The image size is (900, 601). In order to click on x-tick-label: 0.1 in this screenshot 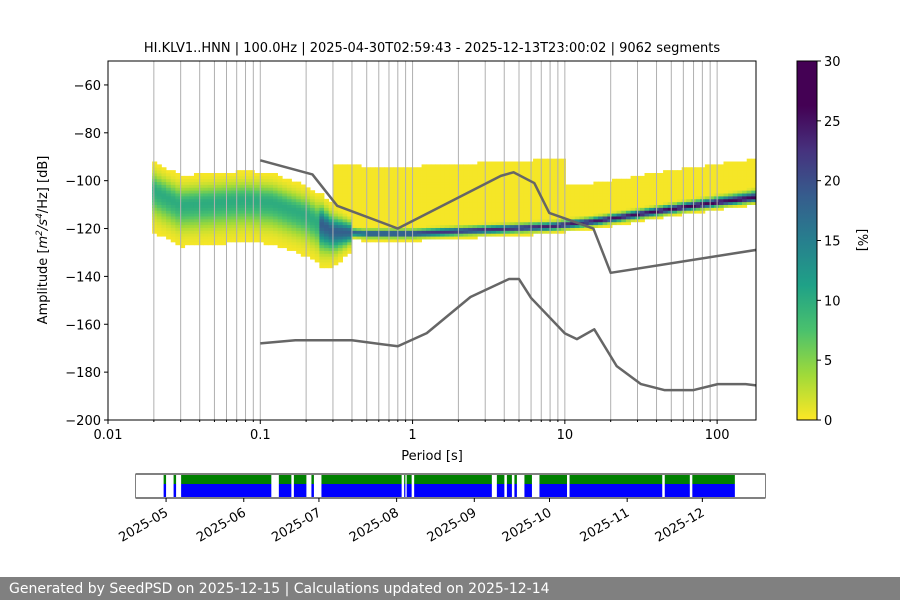, I will do `click(260, 435)`.